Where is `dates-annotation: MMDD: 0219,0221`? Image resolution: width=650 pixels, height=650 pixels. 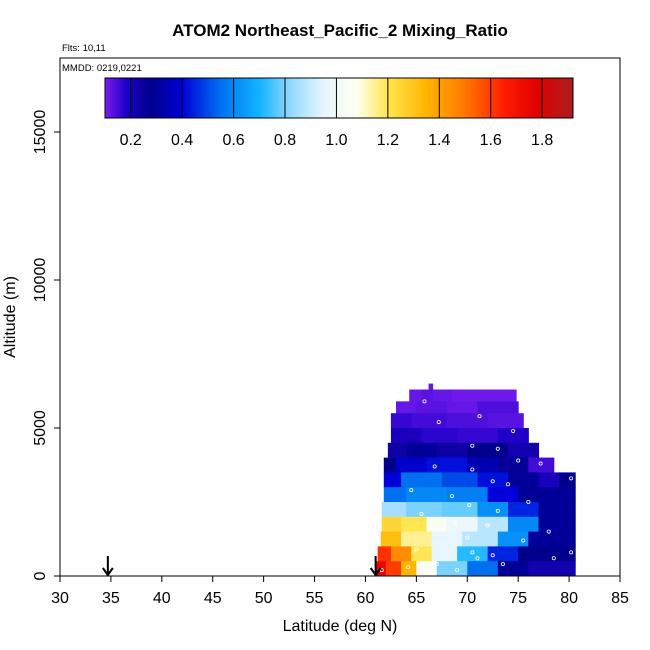
dates-annotation: MMDD: 0219,0221 is located at coordinates (102, 68).